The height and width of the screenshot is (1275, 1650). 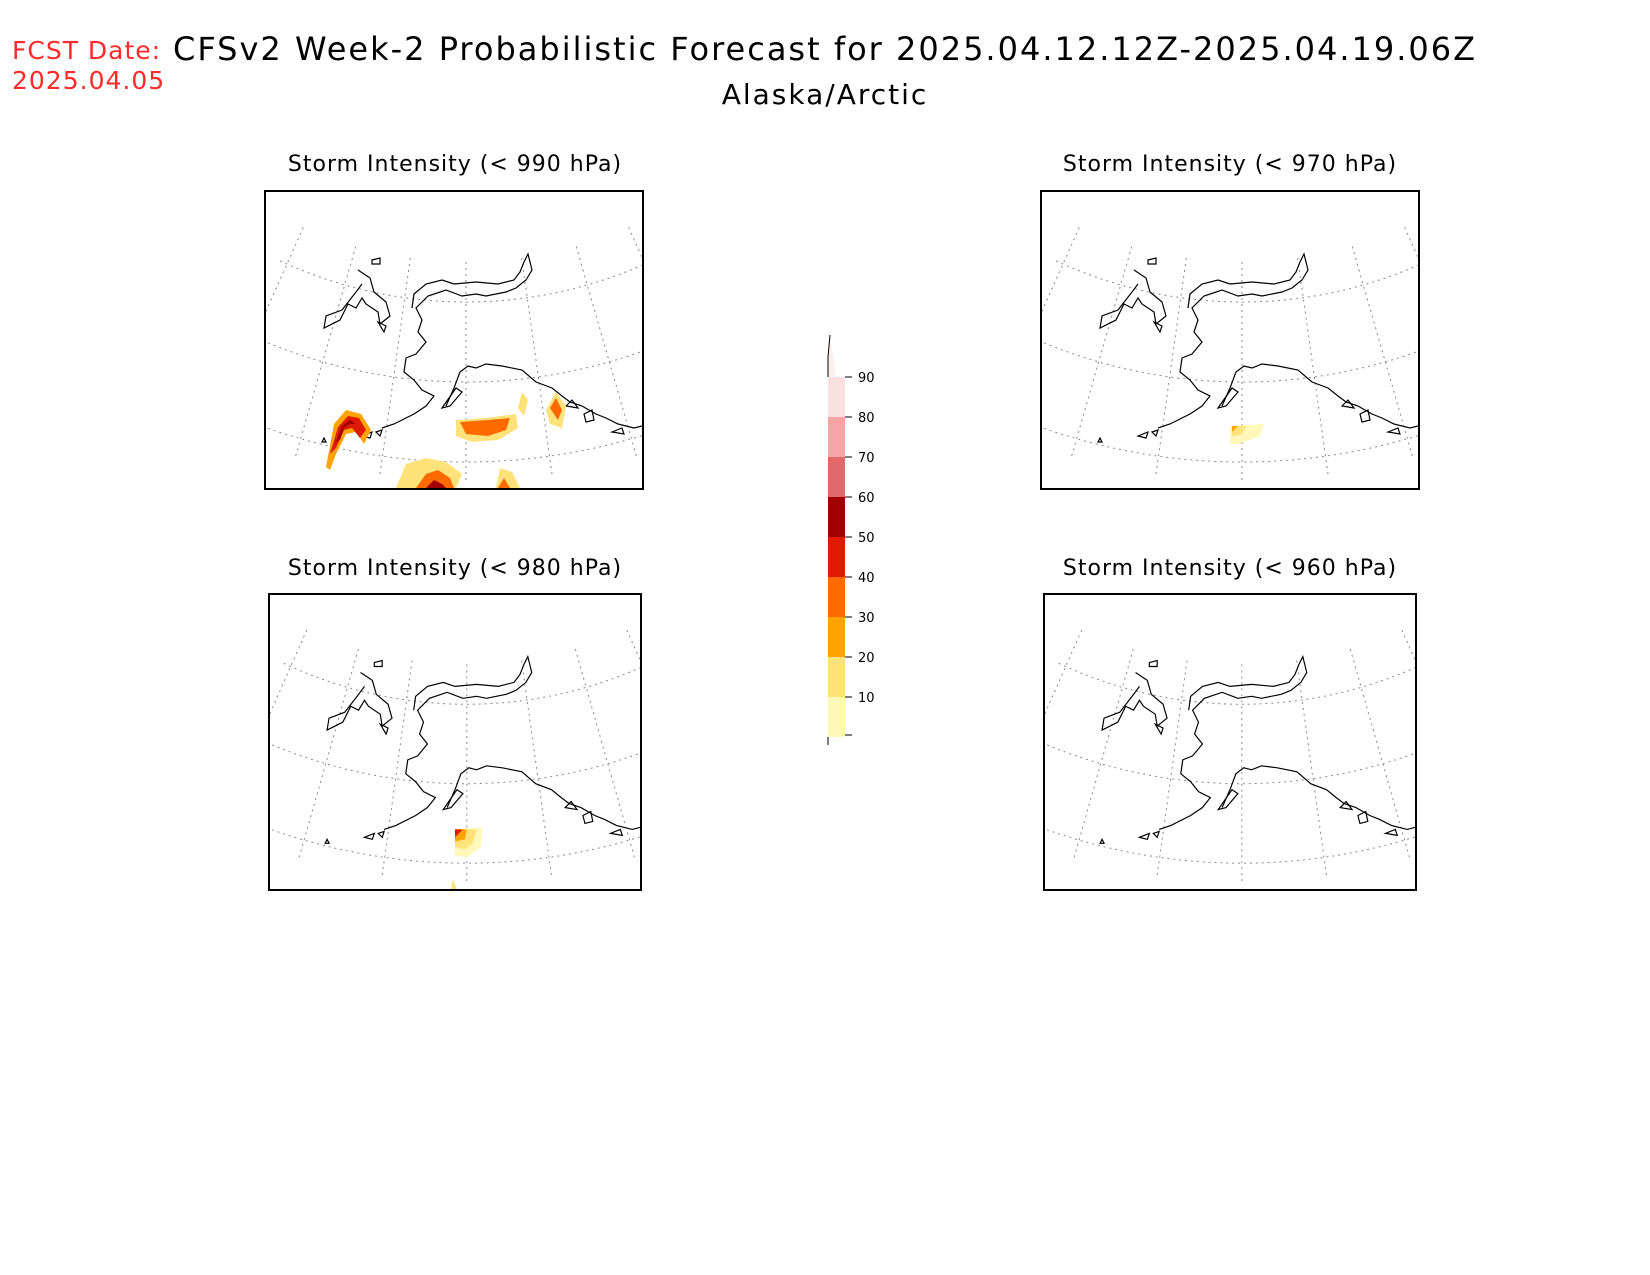 What do you see at coordinates (866, 658) in the screenshot?
I see `colorbar-label-20: 20` at bounding box center [866, 658].